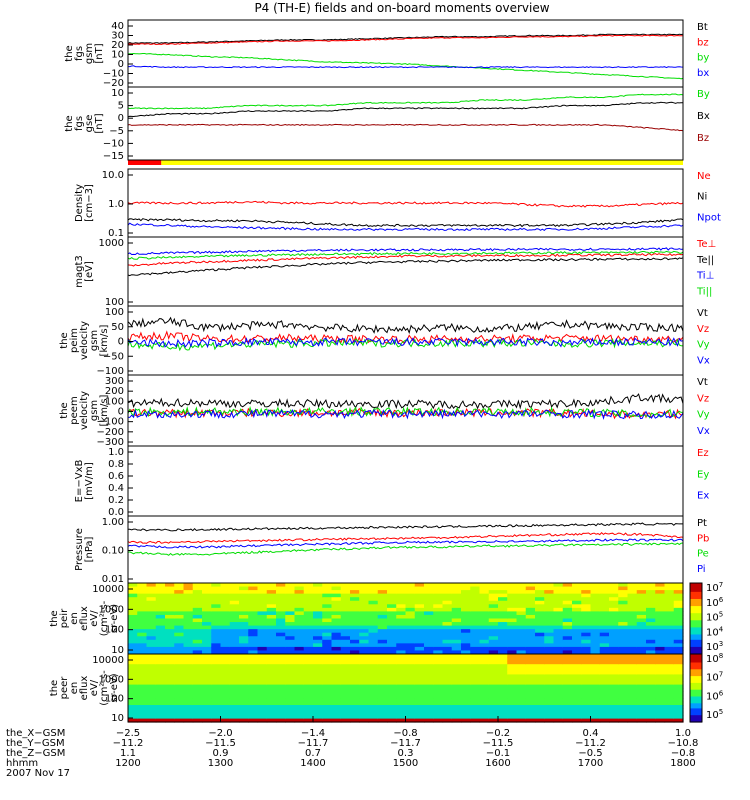  Describe the element at coordinates (121, 342) in the screenshot. I see `y-tick-label: 0` at that location.